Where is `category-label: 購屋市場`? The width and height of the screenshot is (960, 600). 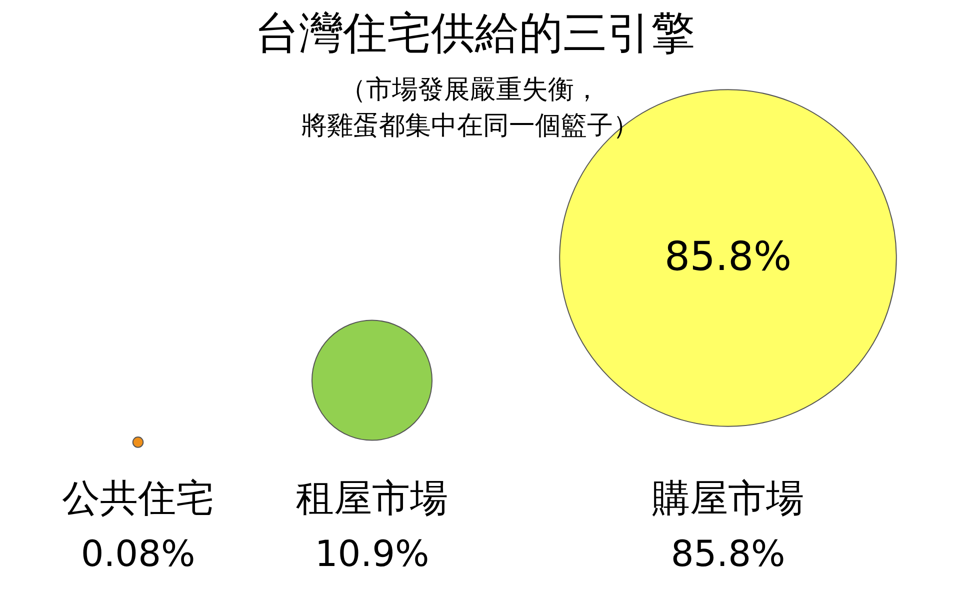
category-label: 購屋市場 is located at coordinates (728, 498).